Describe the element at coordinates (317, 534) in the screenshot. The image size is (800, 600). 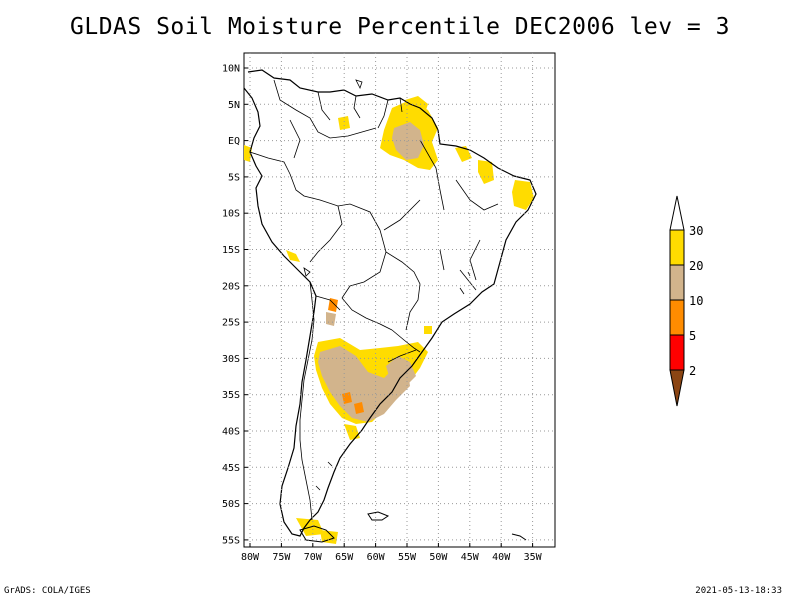
I see `tierra-del-fuego` at that location.